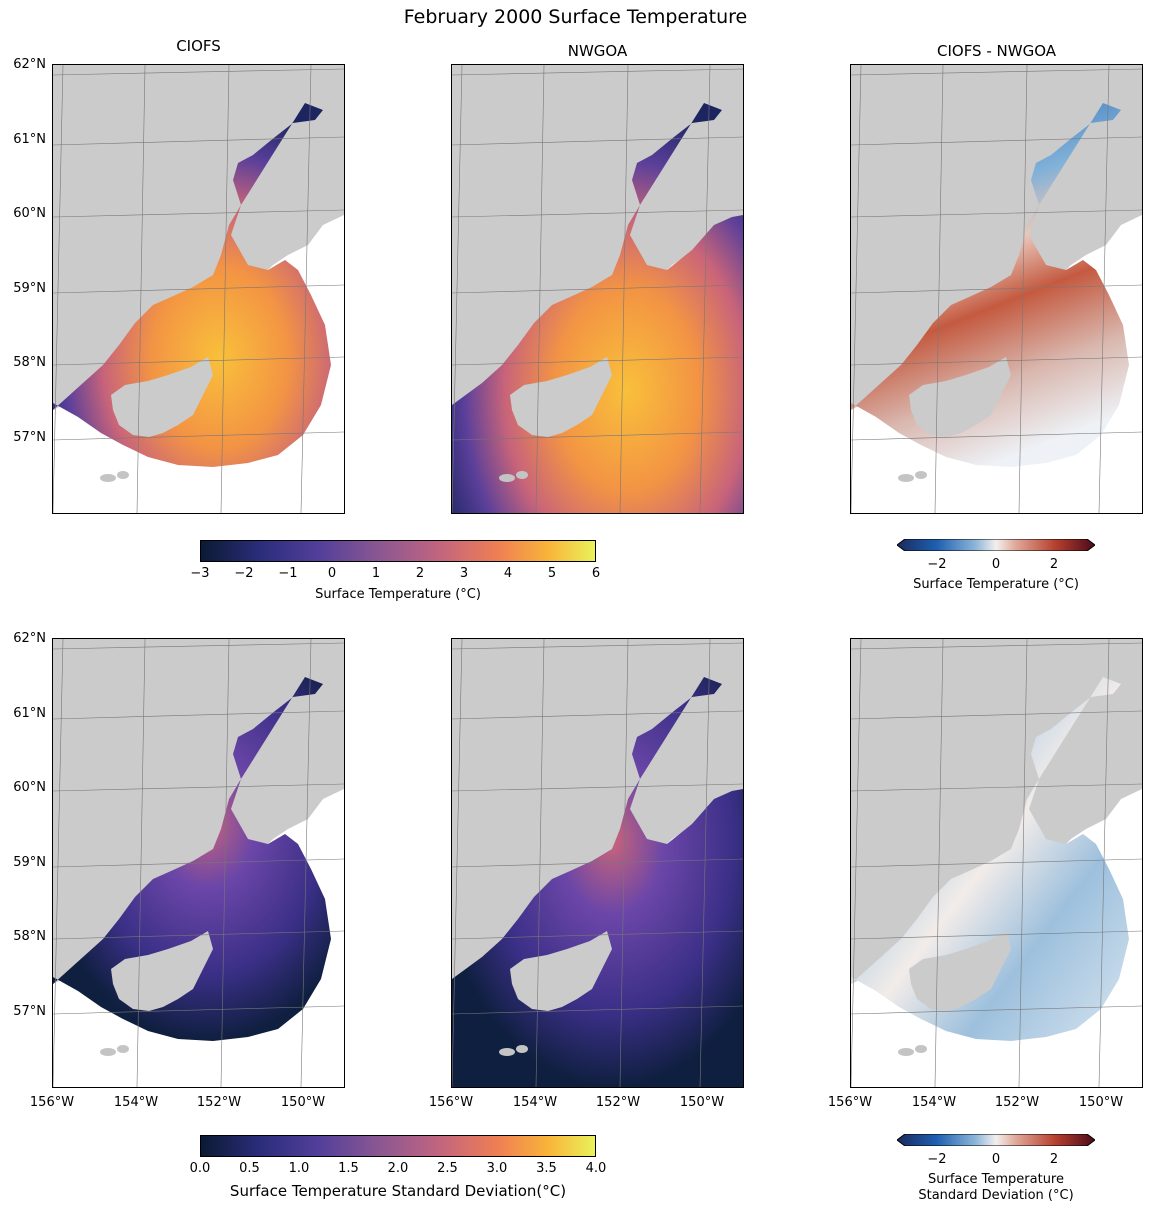 The width and height of the screenshot is (1151, 1214). Describe the element at coordinates (596, 573) in the screenshot. I see `colorbar-tick: 6` at that location.